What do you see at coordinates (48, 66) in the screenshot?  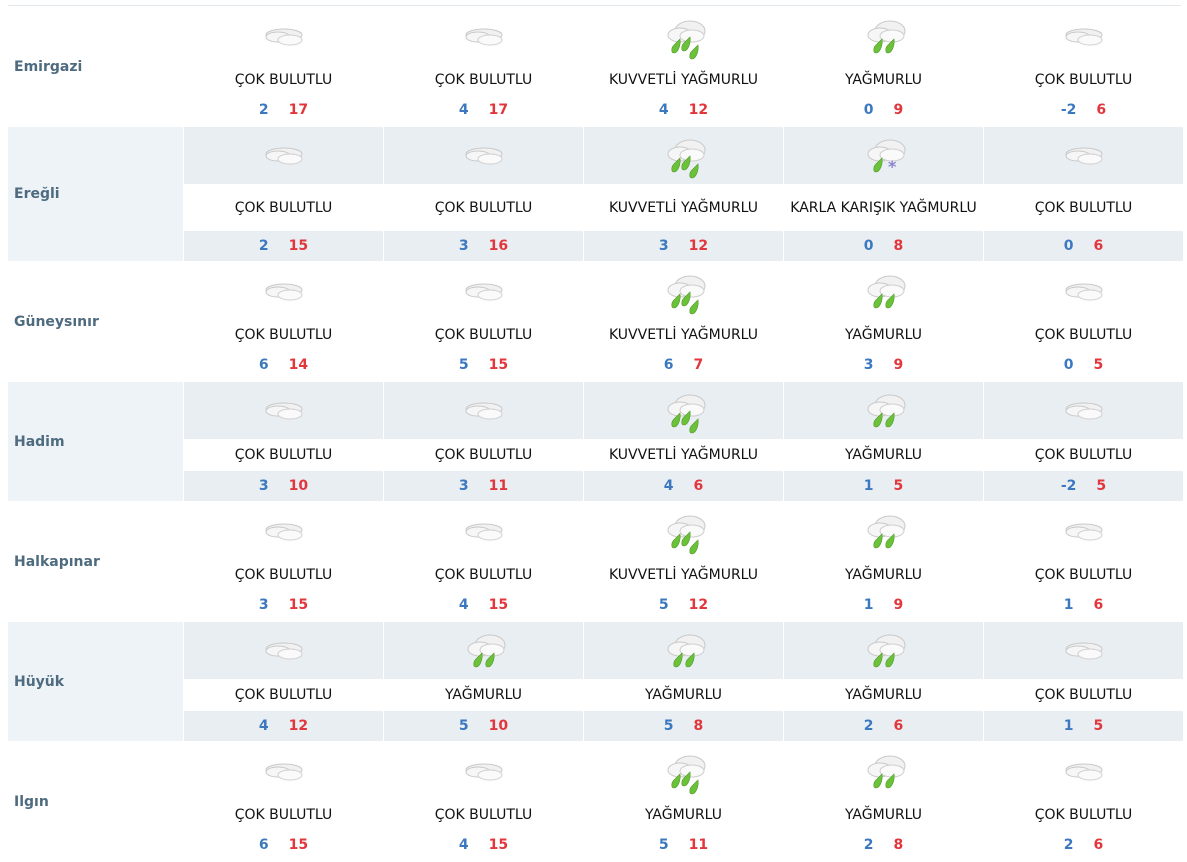 I see `city-name: Emirgazi` at bounding box center [48, 66].